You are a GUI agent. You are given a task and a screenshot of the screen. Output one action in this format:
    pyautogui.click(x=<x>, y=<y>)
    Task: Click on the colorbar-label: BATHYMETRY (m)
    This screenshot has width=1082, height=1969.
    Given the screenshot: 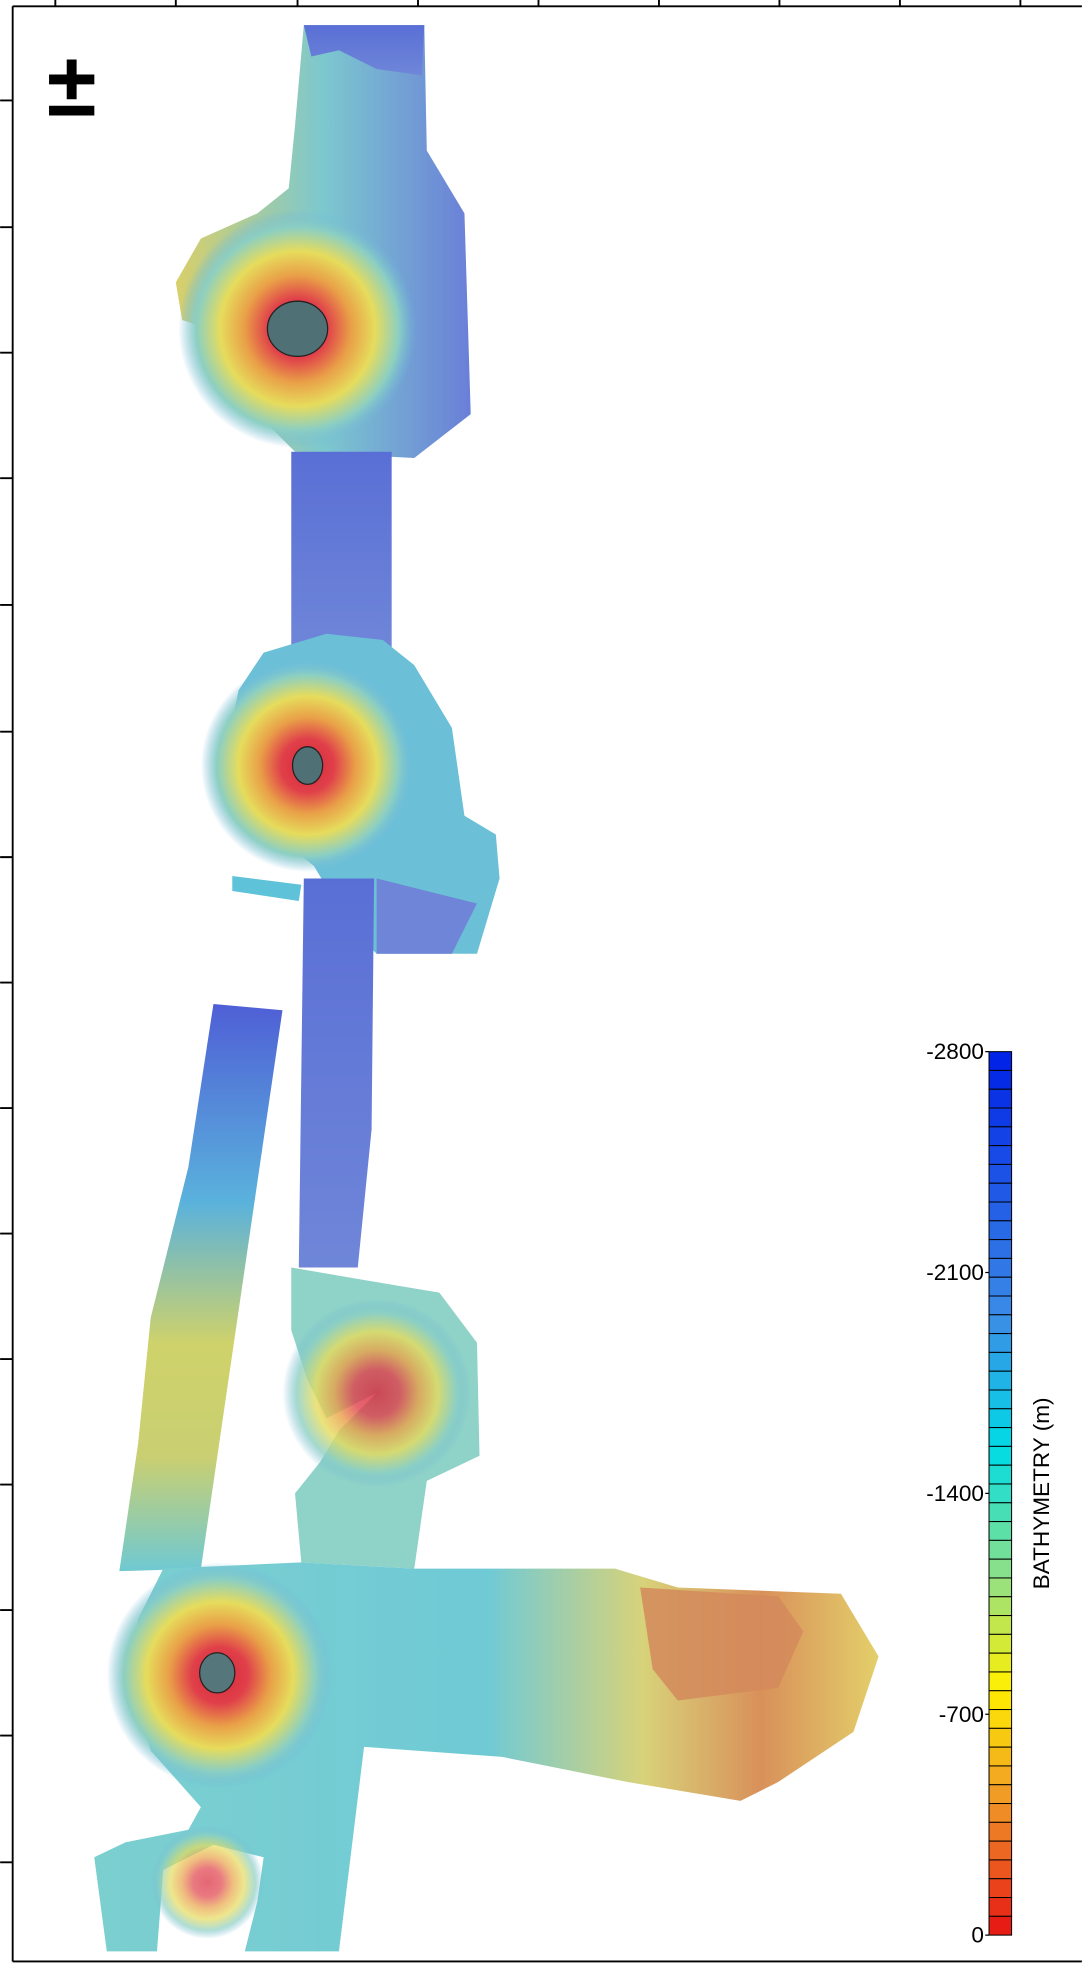 What is the action you would take?
    pyautogui.click(x=1041, y=1493)
    